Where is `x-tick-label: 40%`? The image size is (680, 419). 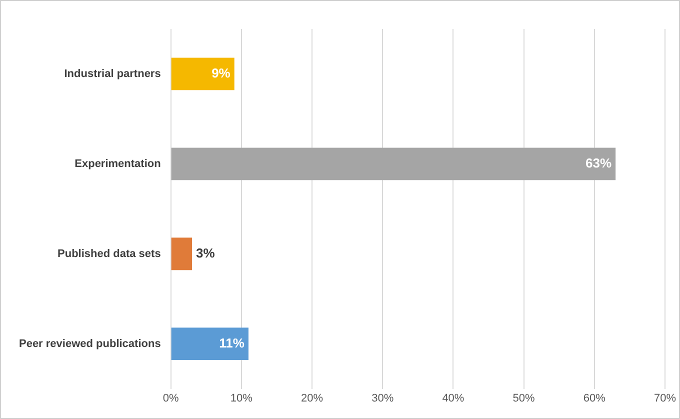
x-tick-label: 40% is located at coordinates (453, 398).